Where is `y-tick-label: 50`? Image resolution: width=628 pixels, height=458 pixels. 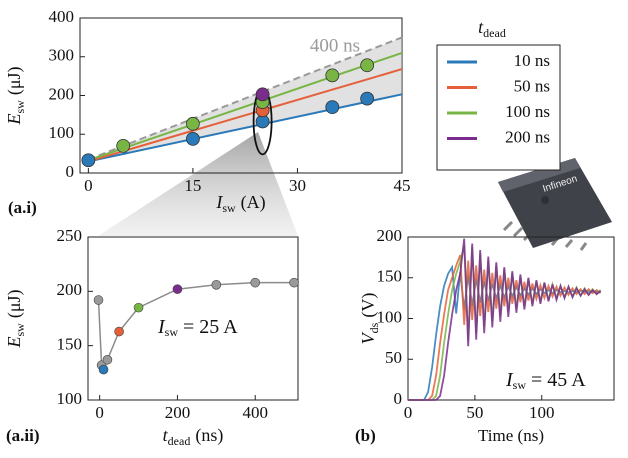
y-tick-label: 50 is located at coordinates (393, 357).